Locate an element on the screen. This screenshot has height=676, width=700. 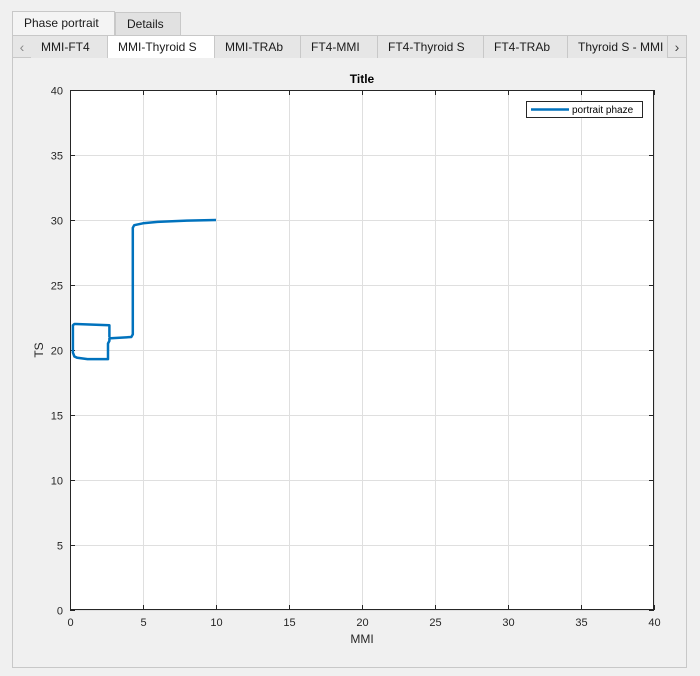
x-tick-label: 10 is located at coordinates (216, 623).